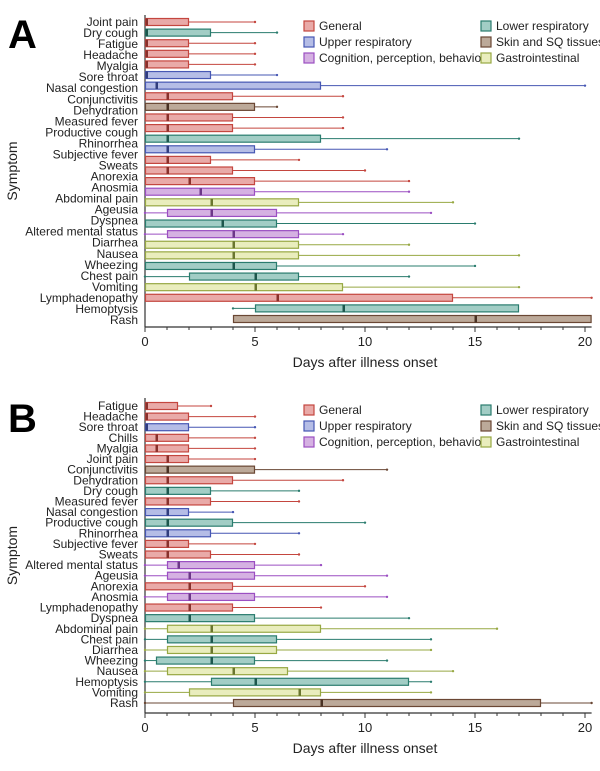  I want to click on x-axis-label: Days after illness onset, so click(365, 362).